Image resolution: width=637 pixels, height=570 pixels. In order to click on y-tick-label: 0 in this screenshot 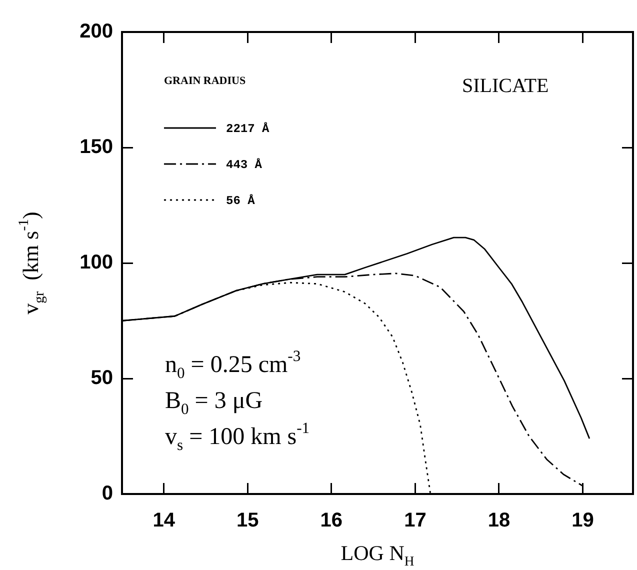, I will do `click(107, 493)`.